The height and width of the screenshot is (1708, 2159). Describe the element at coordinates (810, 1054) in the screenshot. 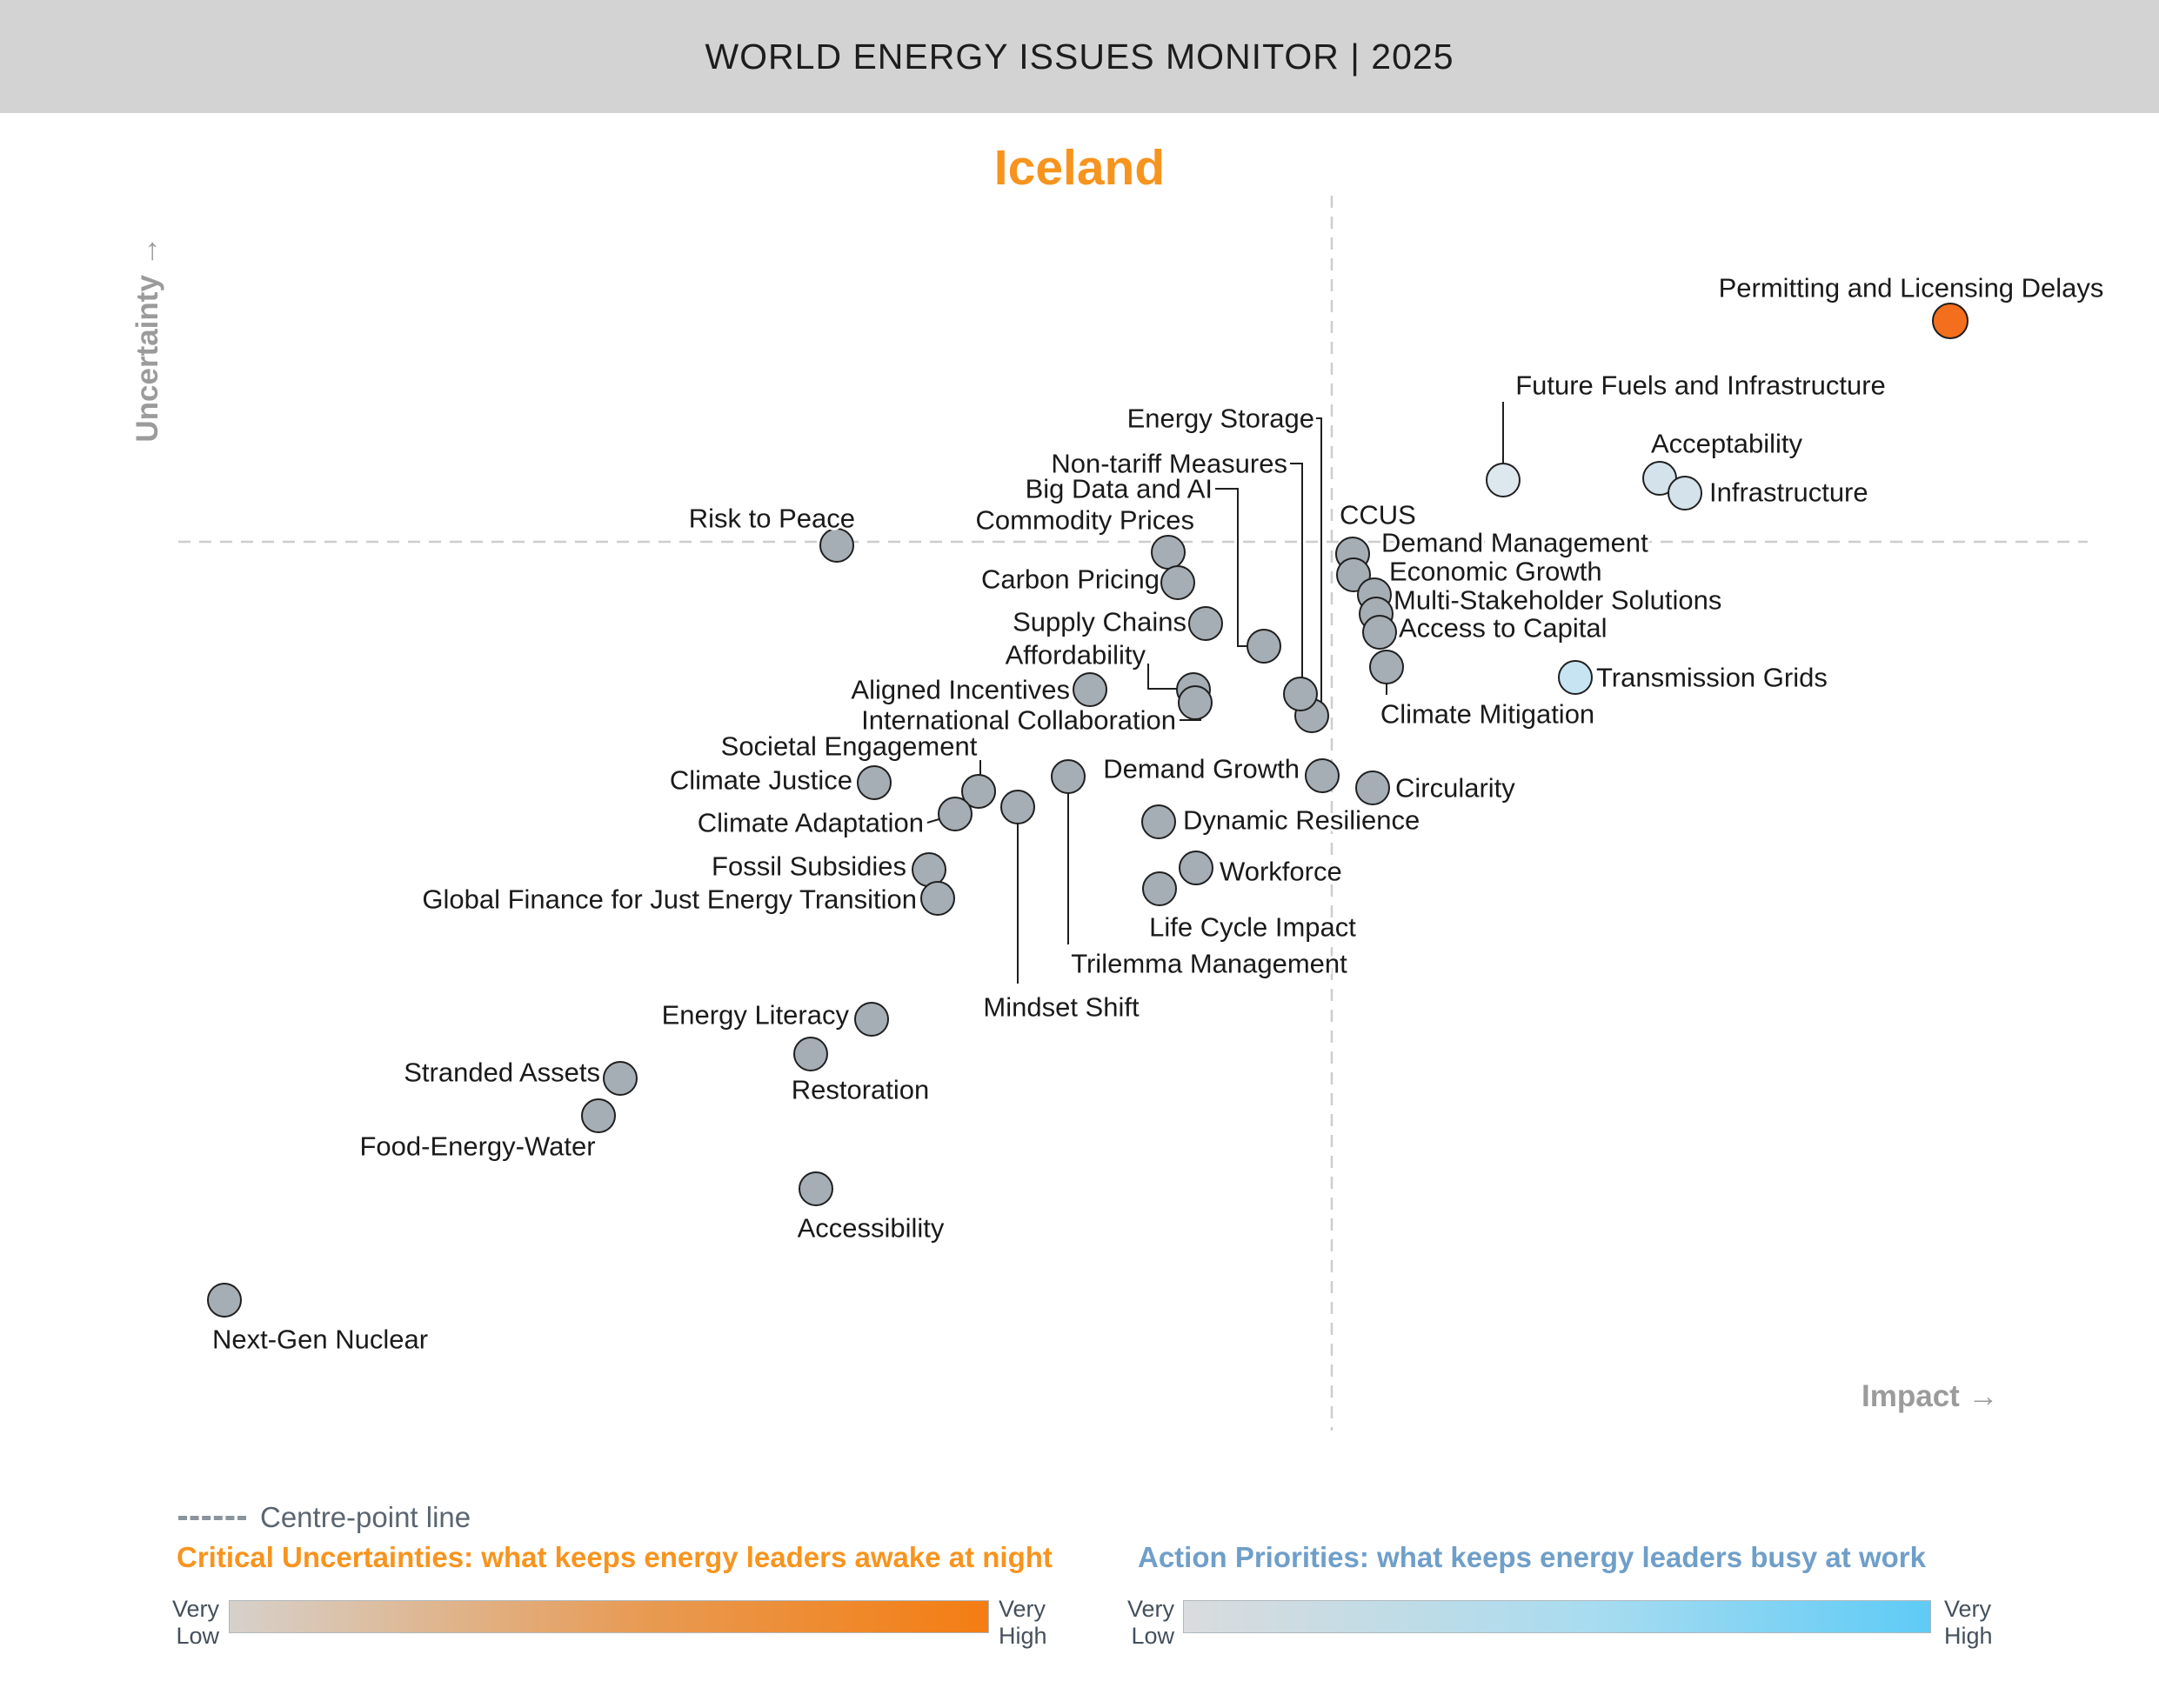

I see `issue-bubble-restoration` at that location.